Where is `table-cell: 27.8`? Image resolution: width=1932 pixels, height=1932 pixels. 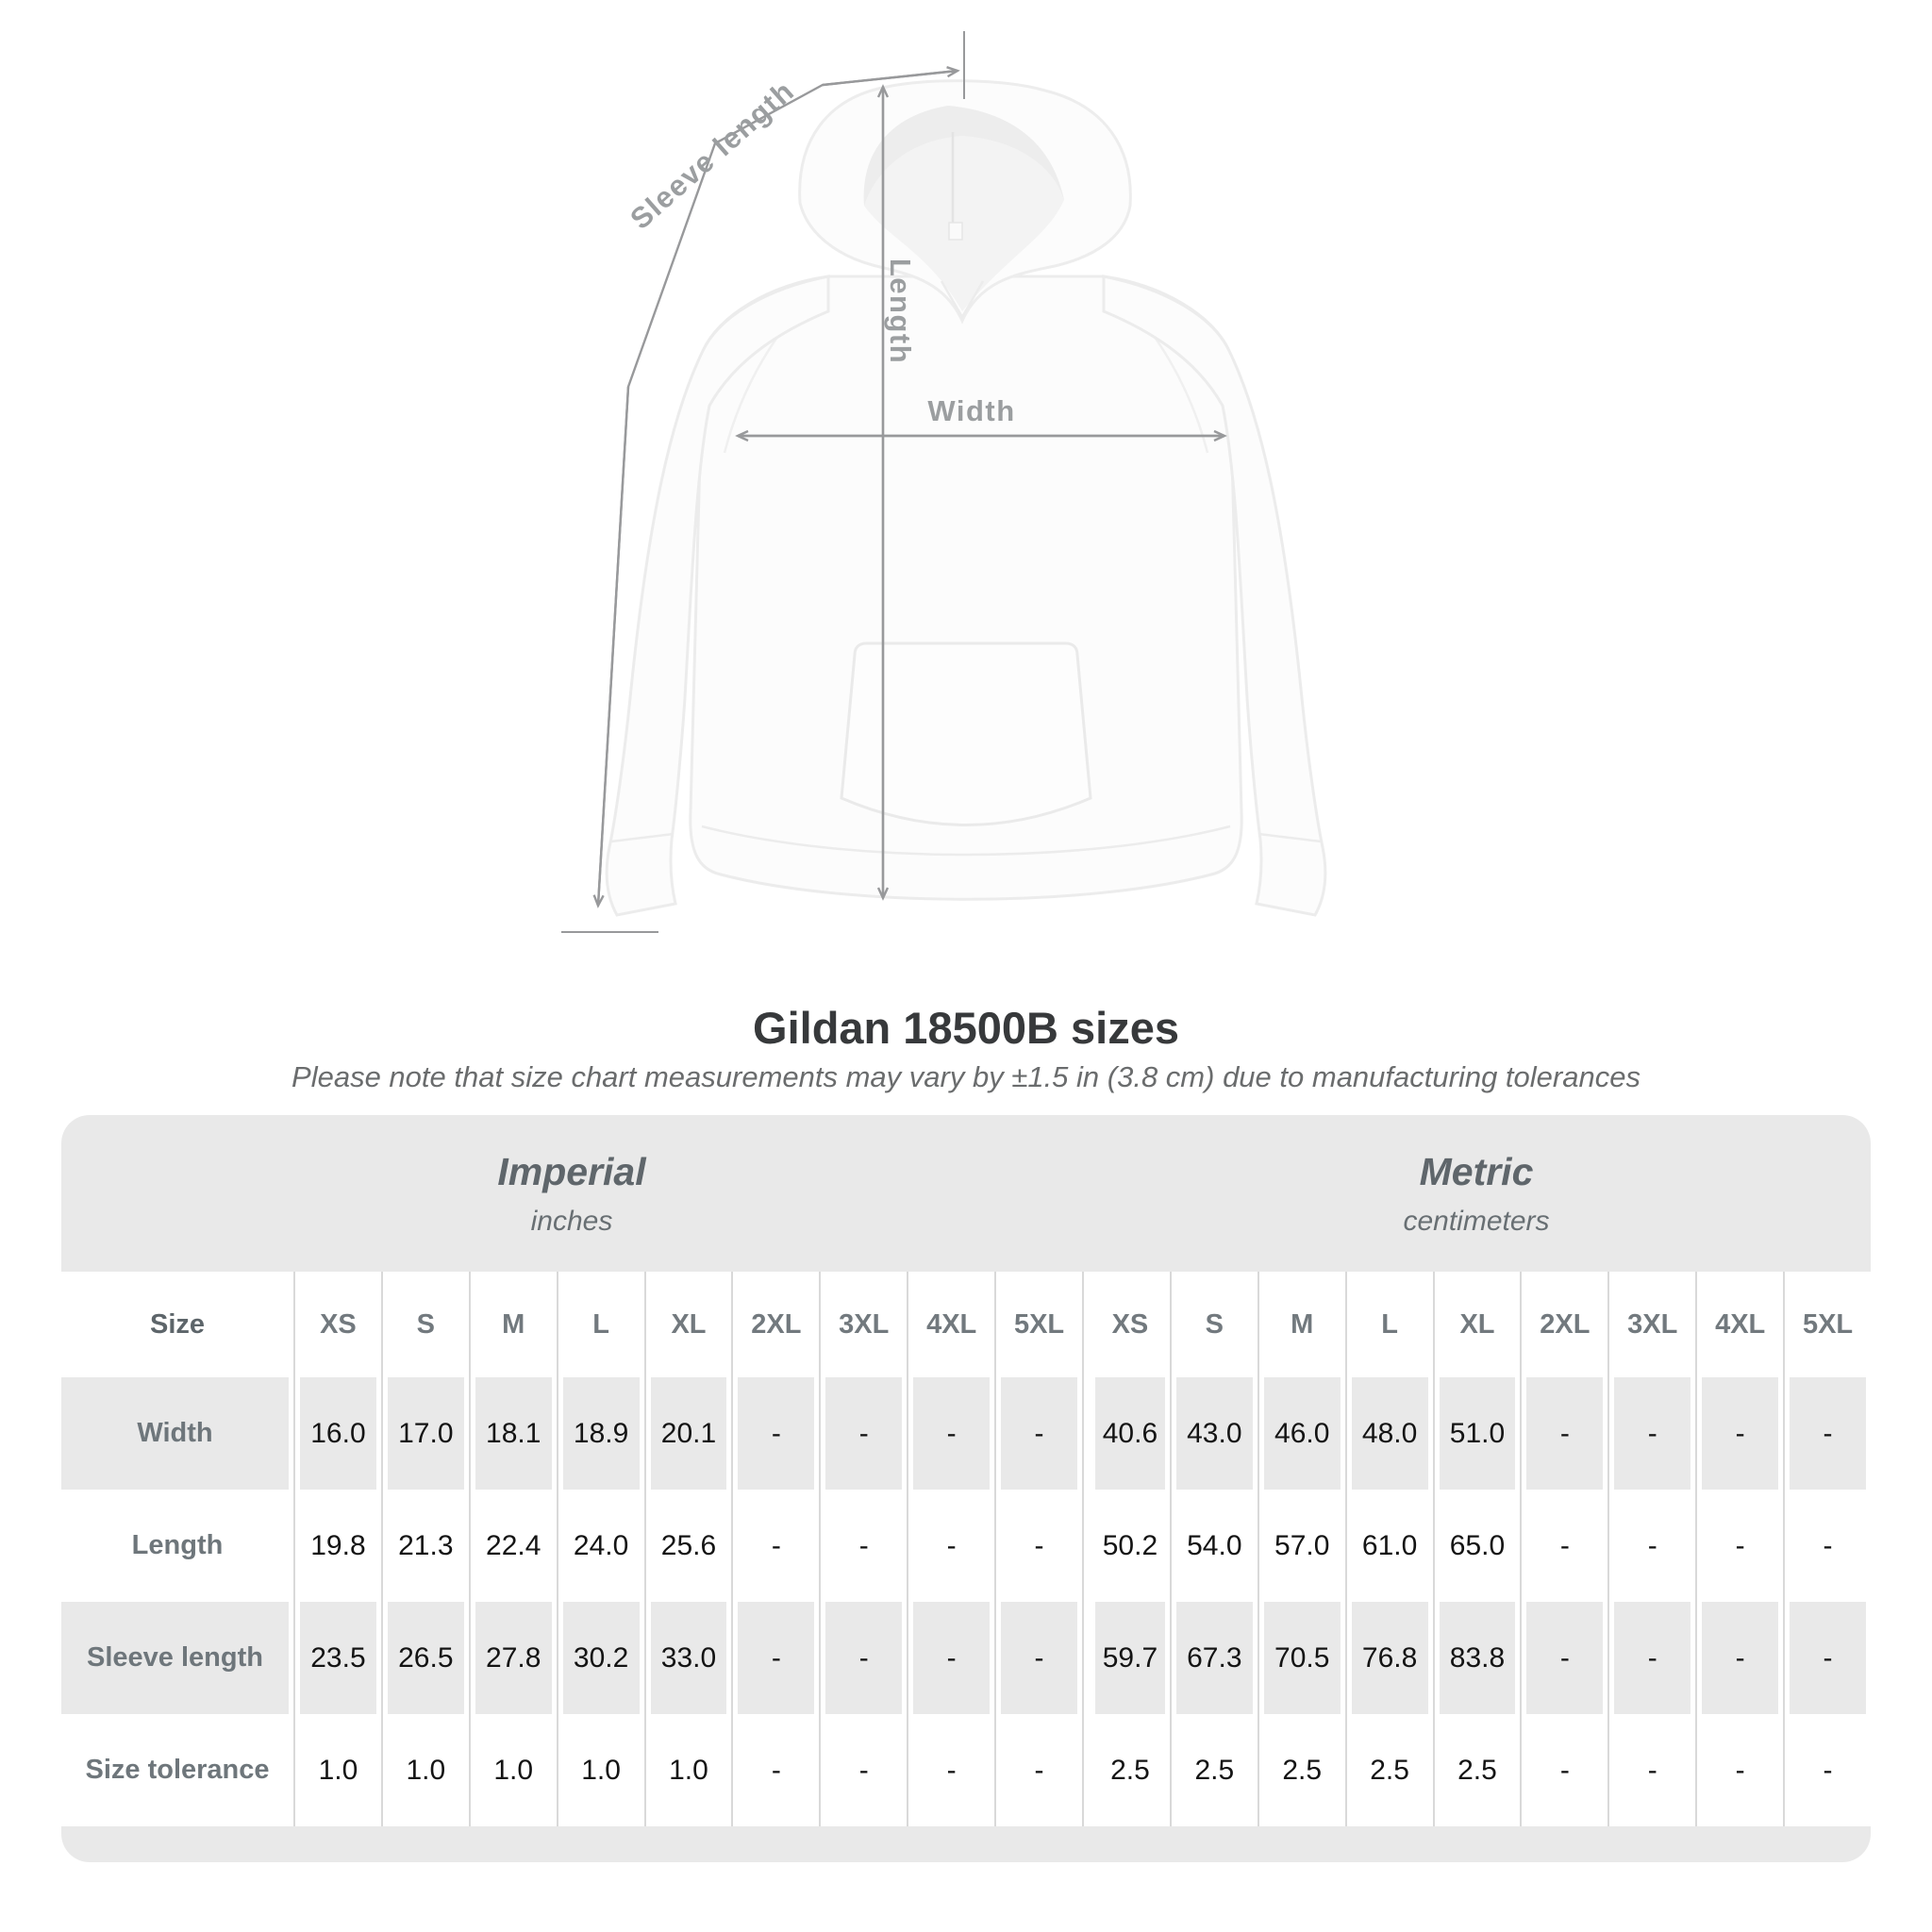
table-cell: 27.8 is located at coordinates (512, 1658).